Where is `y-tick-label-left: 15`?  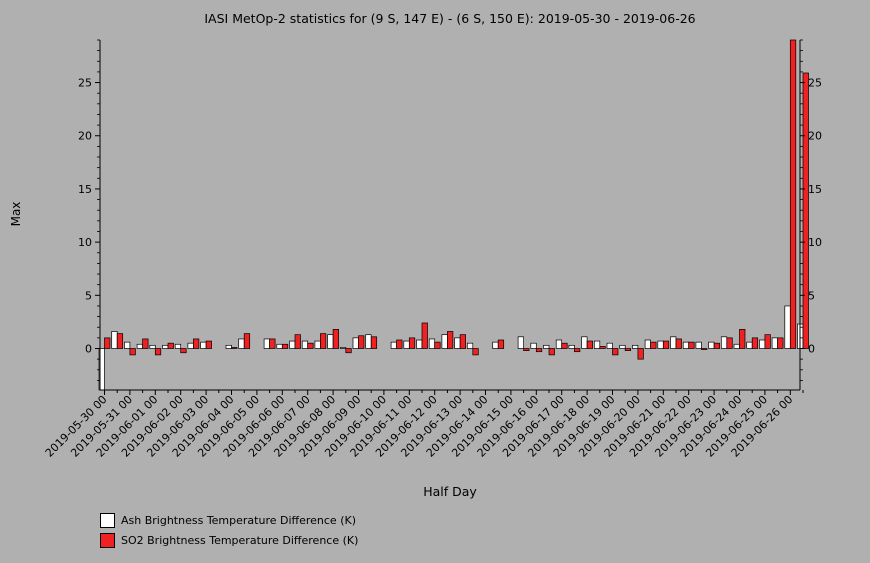 y-tick-label-left: 15 is located at coordinates (85, 189).